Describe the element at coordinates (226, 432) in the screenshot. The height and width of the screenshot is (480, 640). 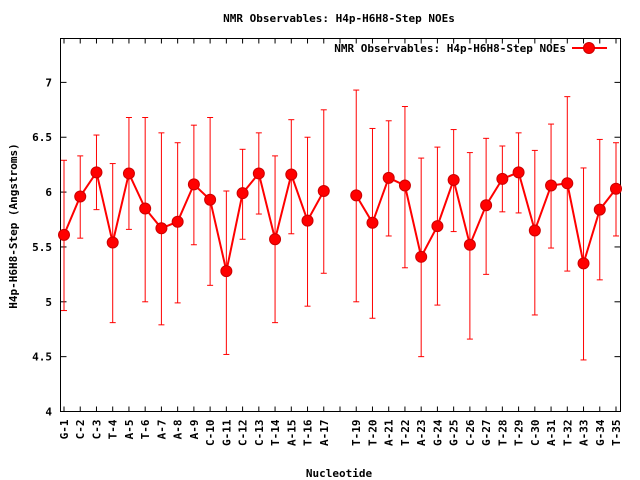
I see `x-tick-label: G-11` at that location.